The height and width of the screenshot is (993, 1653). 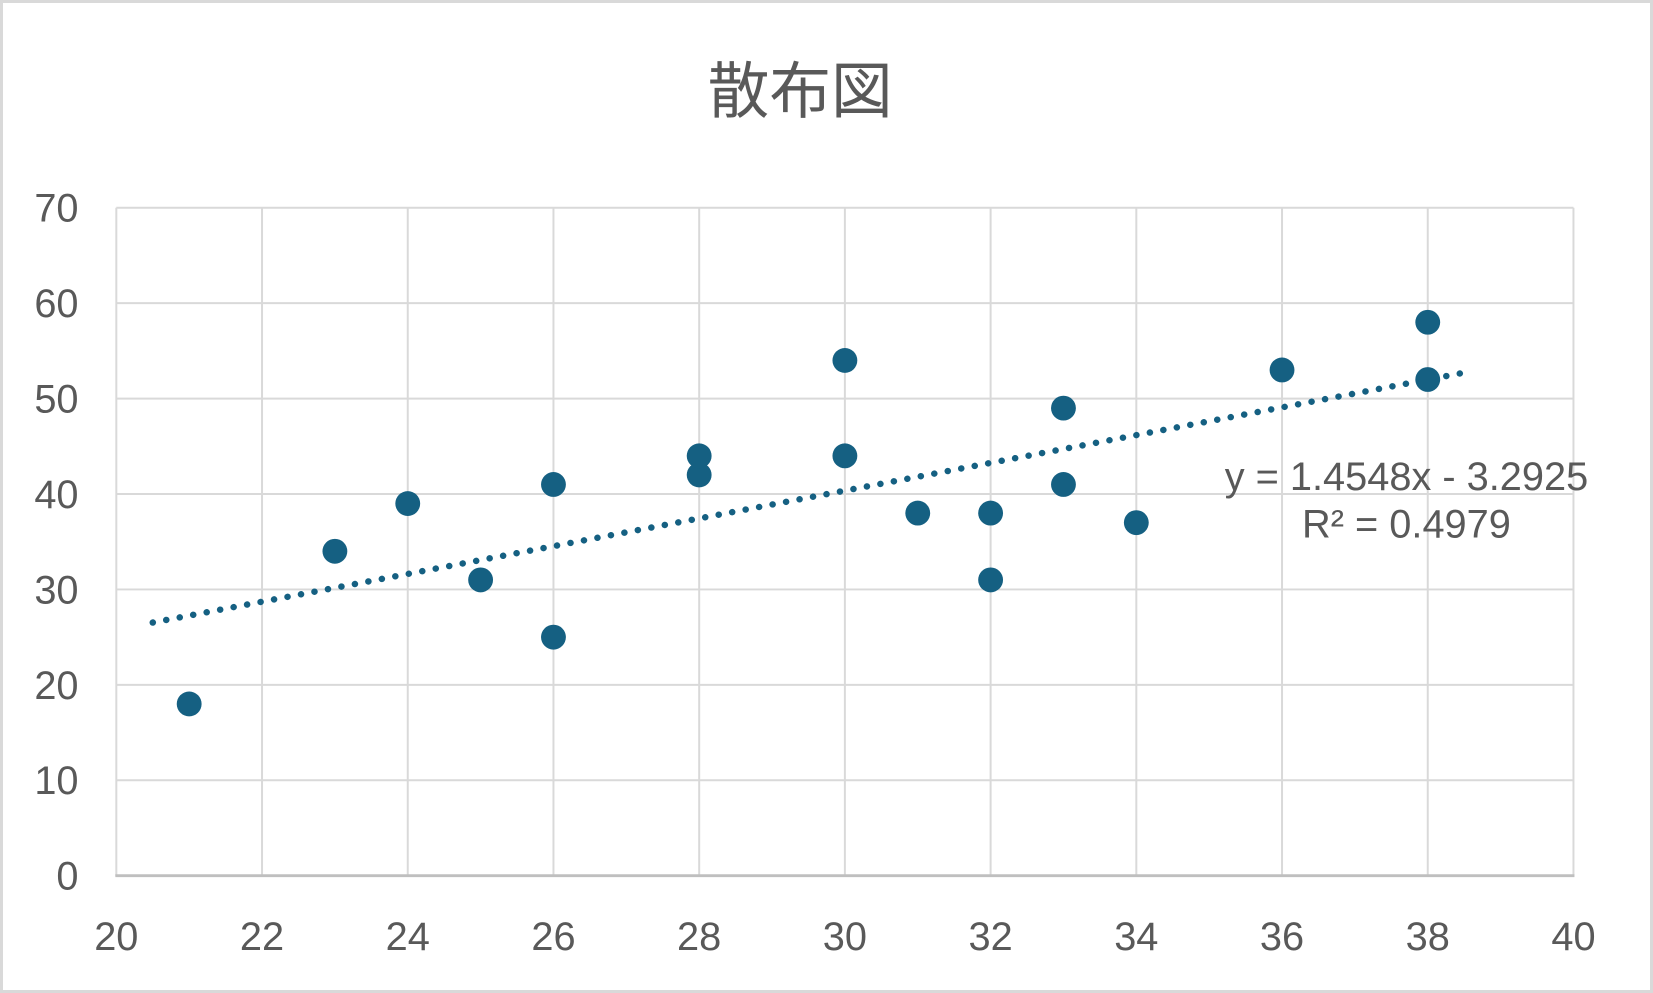 I want to click on x-tick-label: 32, so click(x=990, y=937).